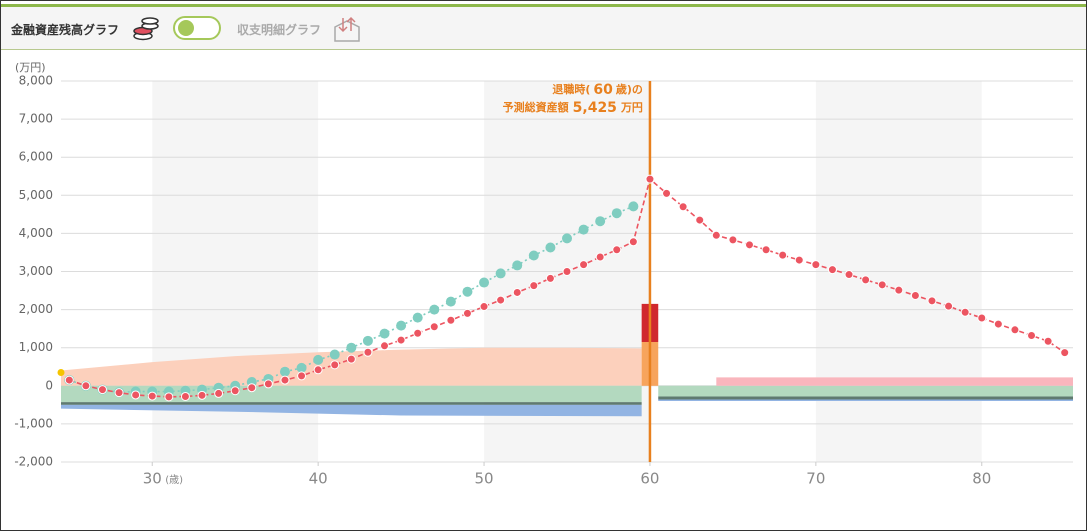 This screenshot has height=531, width=1087. Describe the element at coordinates (61, 372) in the screenshot. I see `start-marker` at that location.